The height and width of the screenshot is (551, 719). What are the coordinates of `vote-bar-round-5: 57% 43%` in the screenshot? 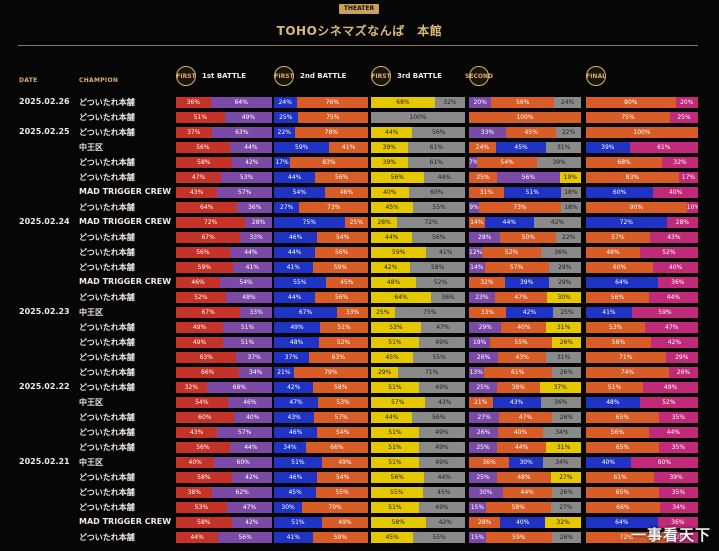 It's located at (642, 237).